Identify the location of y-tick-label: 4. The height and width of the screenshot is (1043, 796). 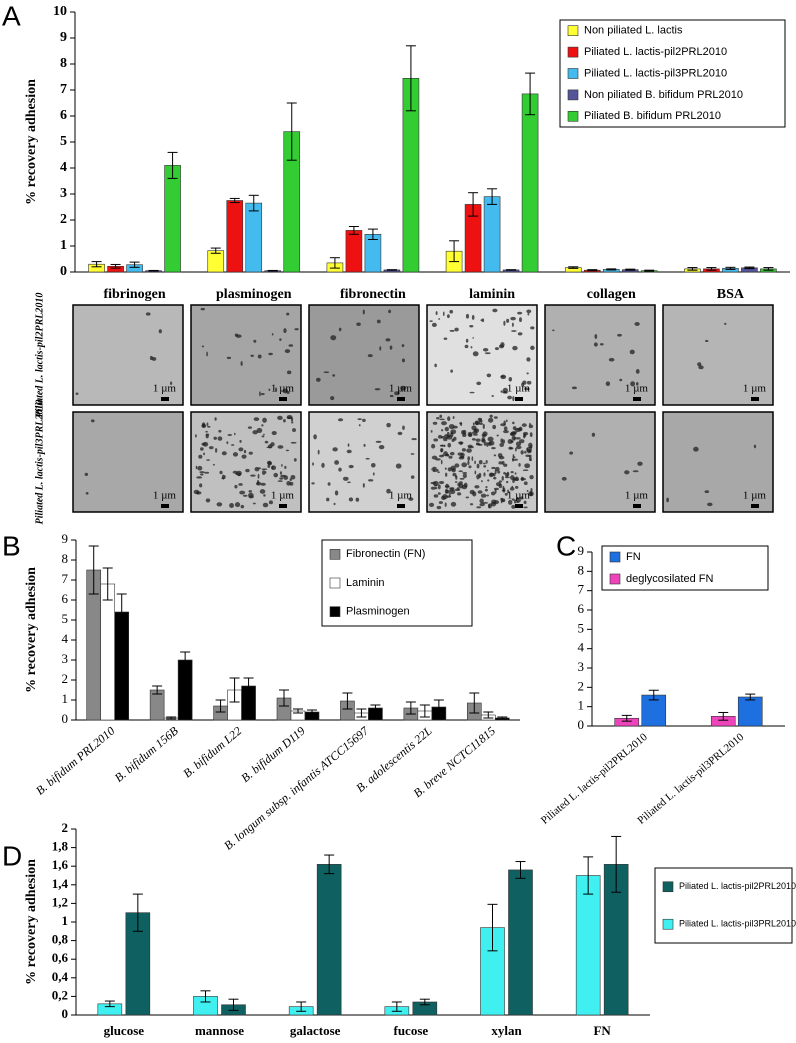
(63, 167).